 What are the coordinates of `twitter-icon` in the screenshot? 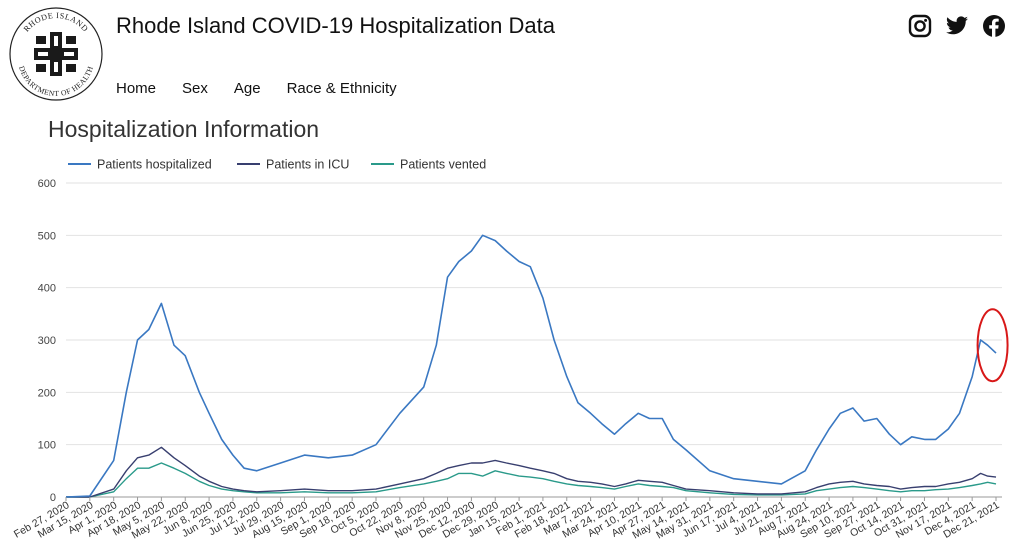 It's located at (957, 26).